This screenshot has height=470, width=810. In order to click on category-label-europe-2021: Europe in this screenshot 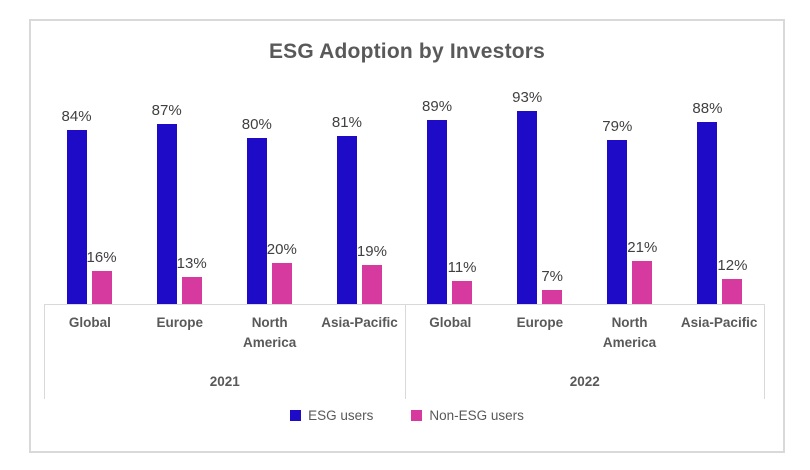, I will do `click(180, 322)`.